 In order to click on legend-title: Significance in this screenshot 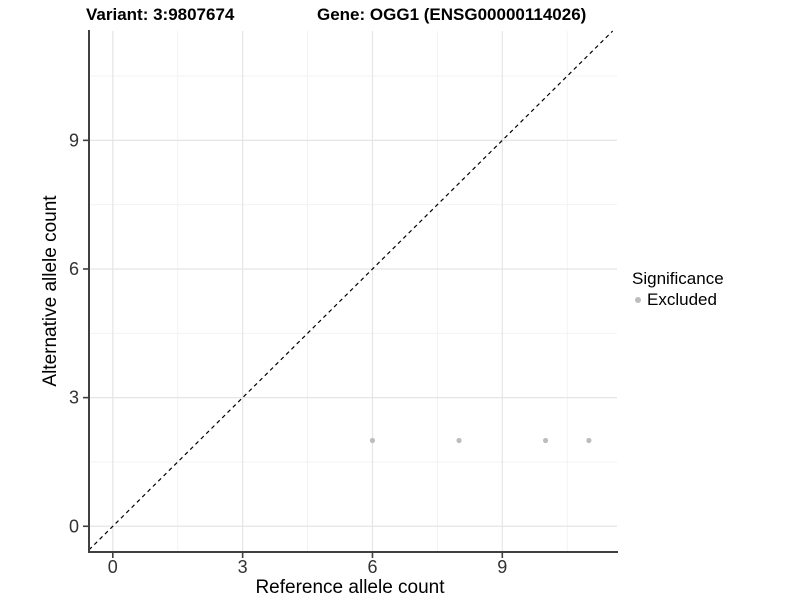, I will do `click(678, 278)`.